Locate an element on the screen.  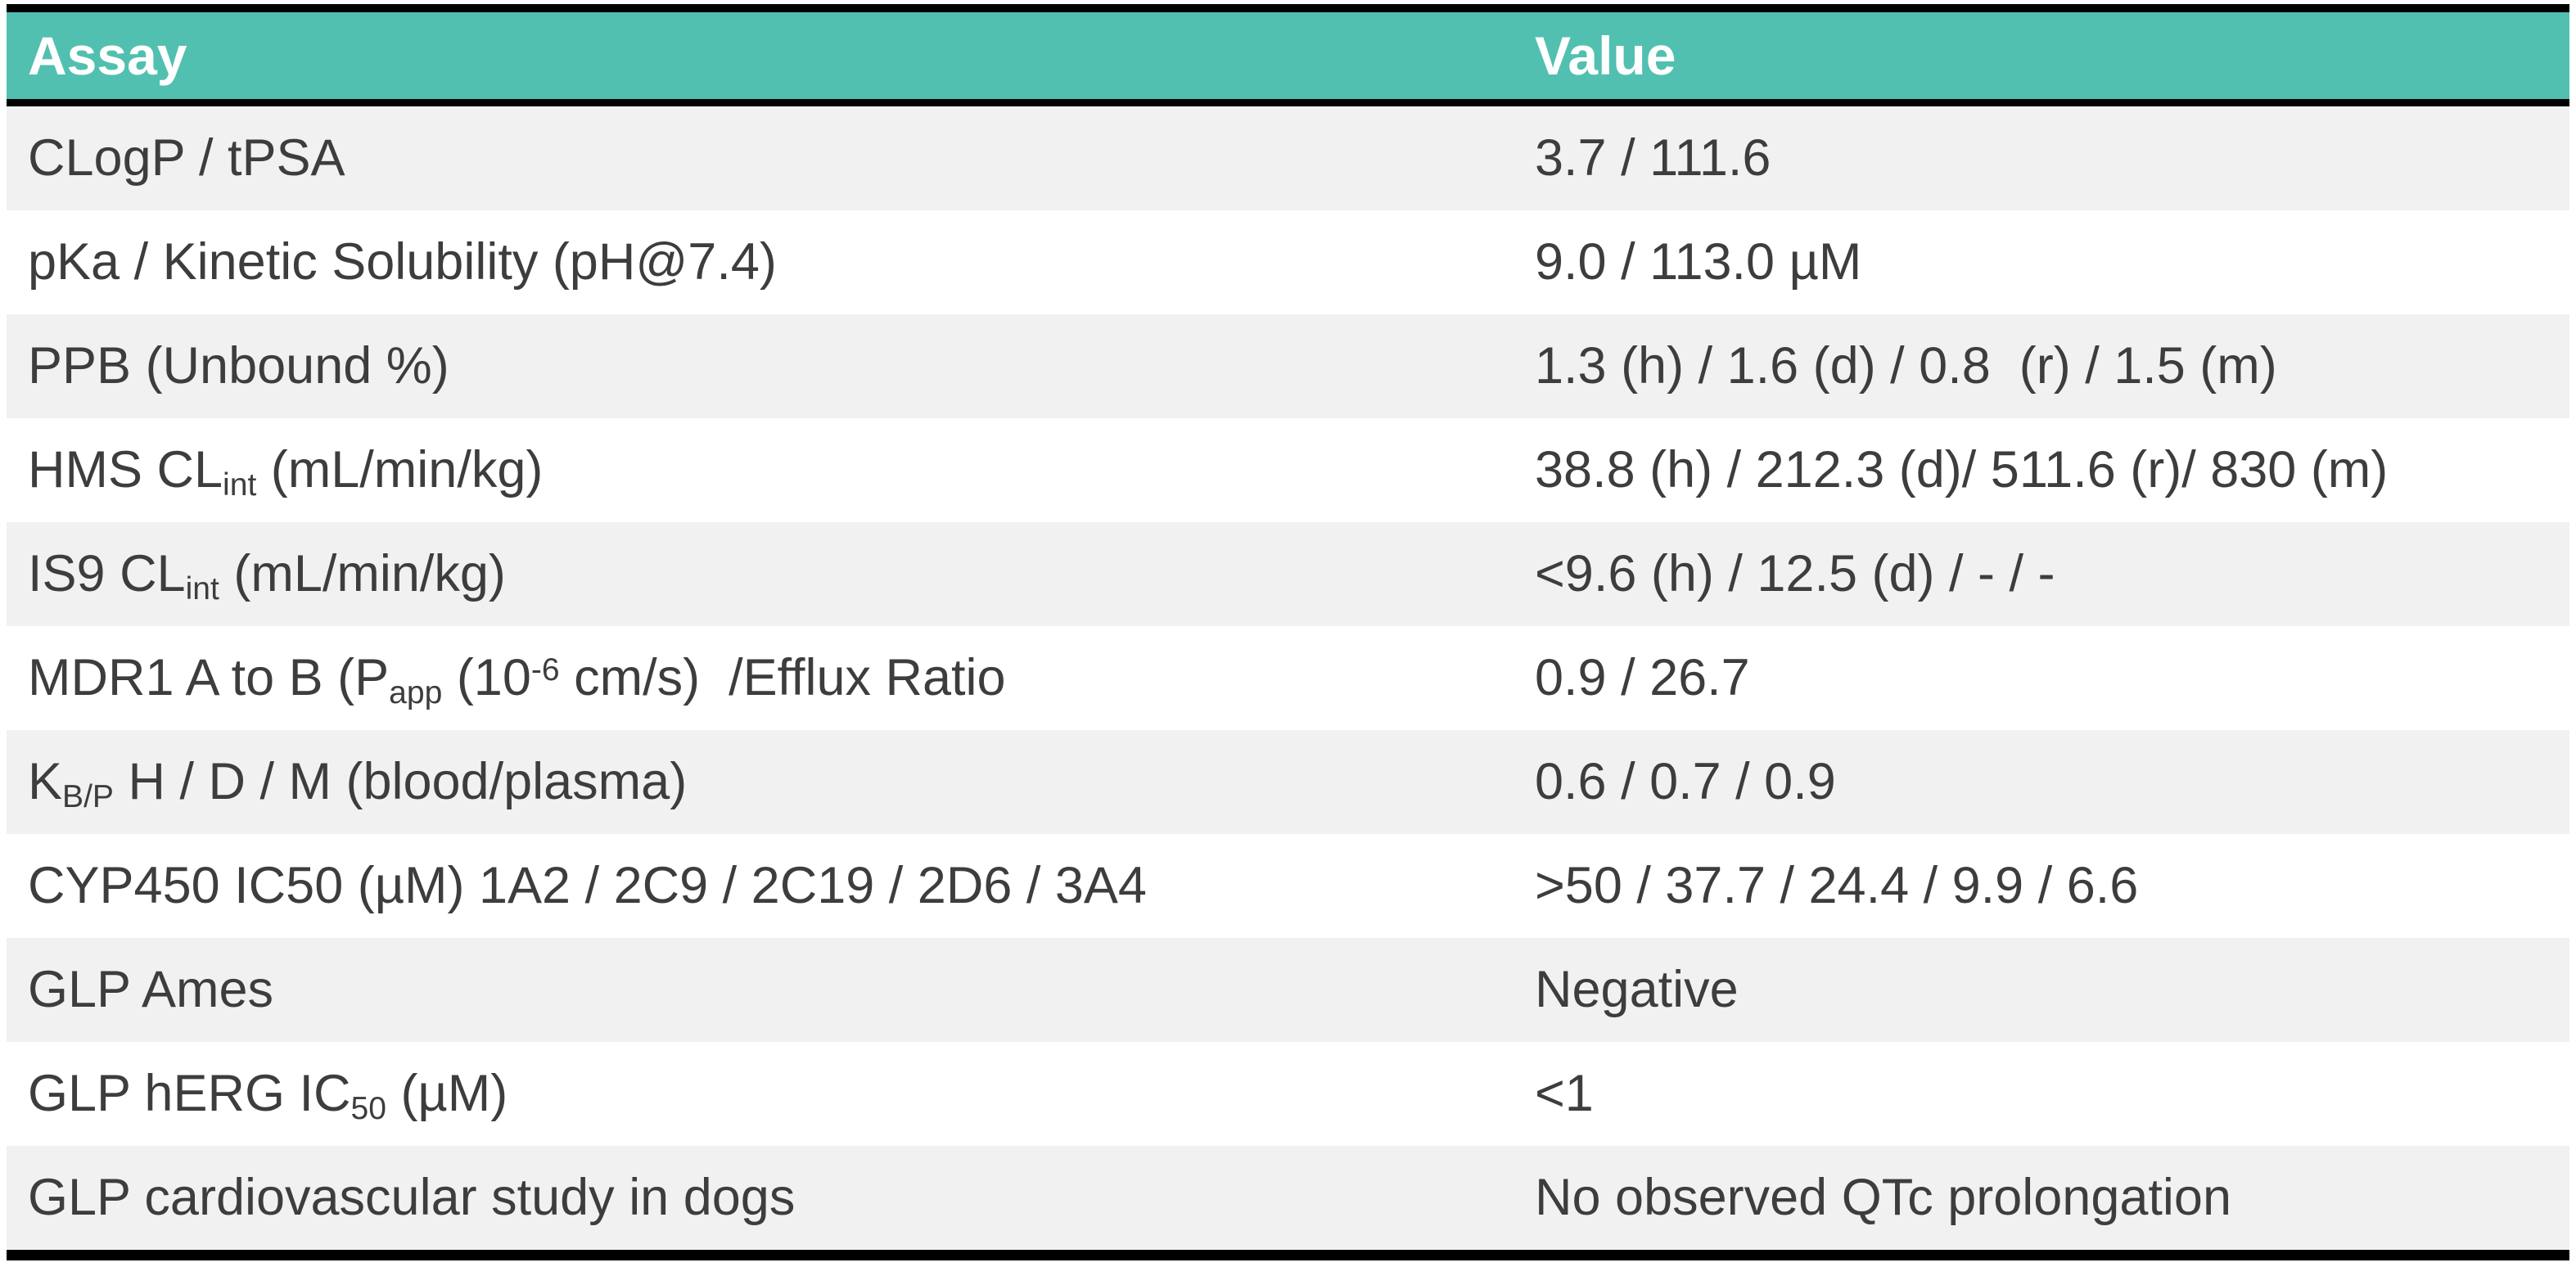
value-cell: 1.3 (h) / 1.6 (d) / 0.8 (r) / 1.5 (m) is located at coordinates (1906, 366).